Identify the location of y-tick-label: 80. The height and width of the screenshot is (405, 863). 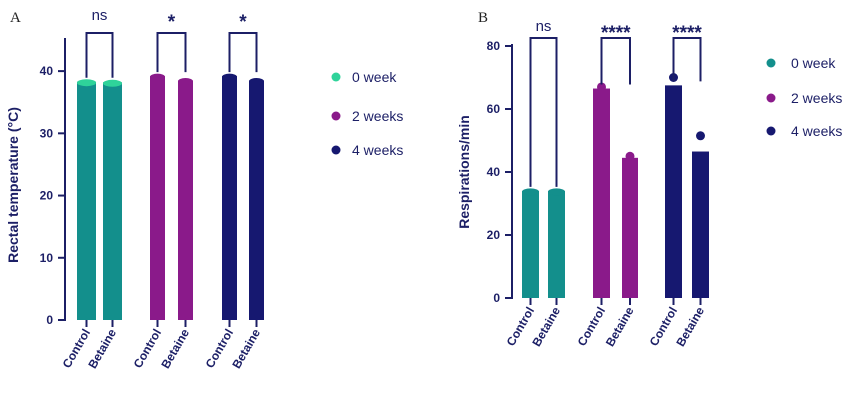
(494, 46).